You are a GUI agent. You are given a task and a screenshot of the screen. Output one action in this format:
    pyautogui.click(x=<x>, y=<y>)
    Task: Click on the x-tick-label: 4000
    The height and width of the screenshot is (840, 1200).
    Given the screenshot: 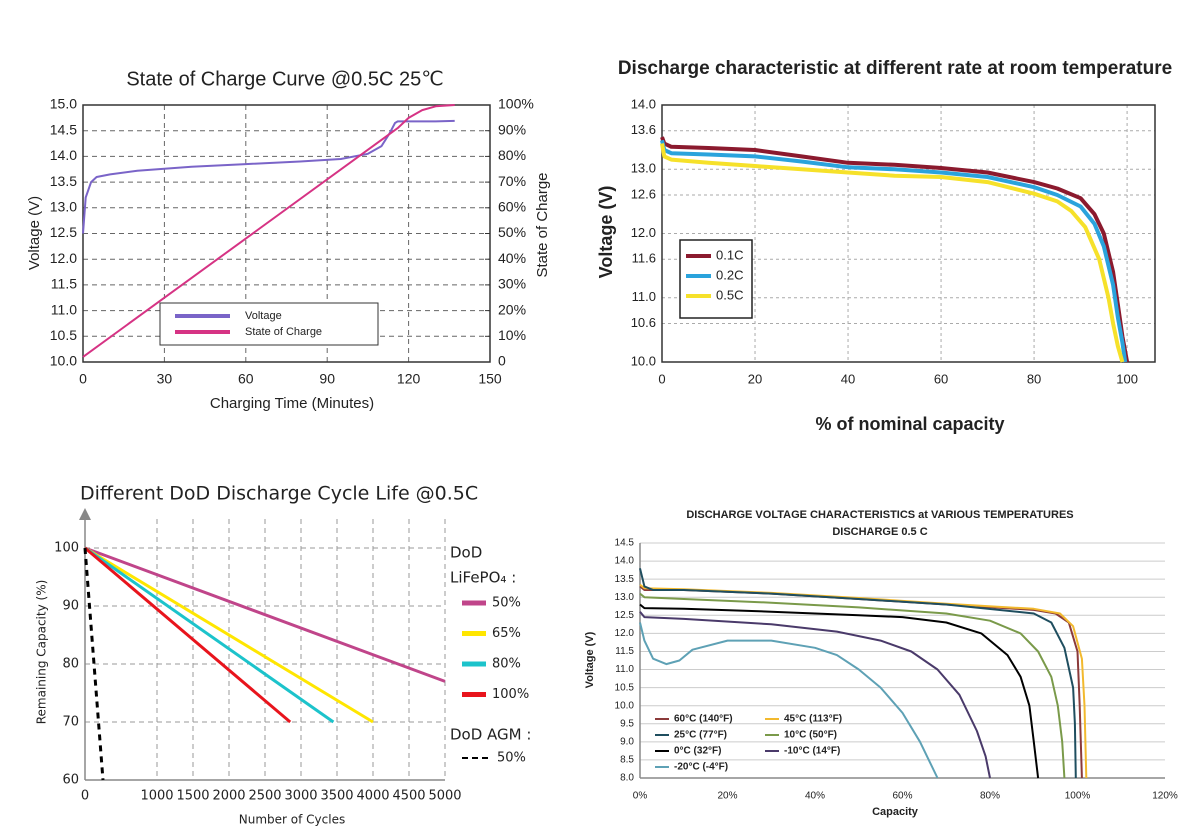 What is the action you would take?
    pyautogui.click(x=372, y=796)
    